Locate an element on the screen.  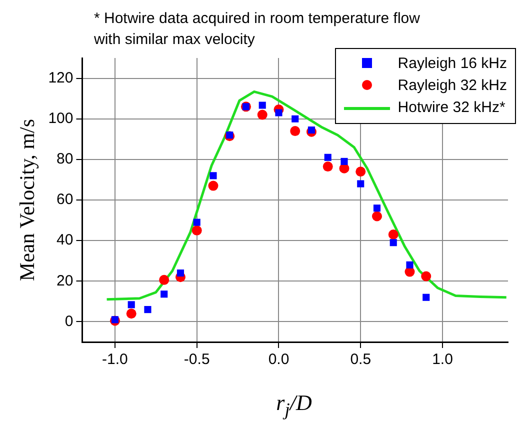
y-tick-label: 120 is located at coordinates (61, 77).